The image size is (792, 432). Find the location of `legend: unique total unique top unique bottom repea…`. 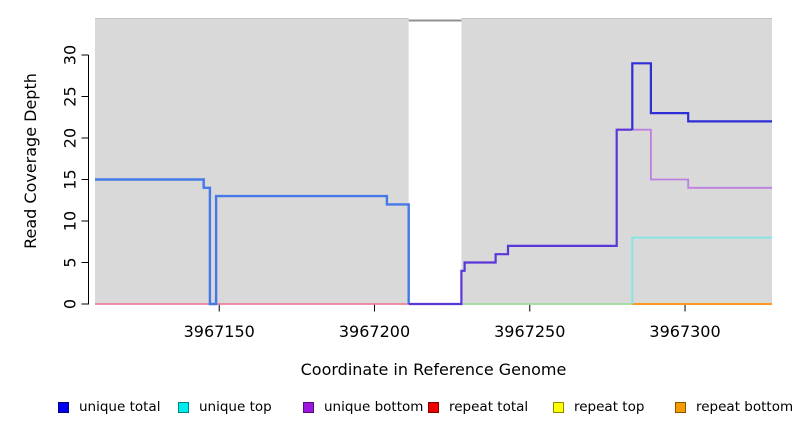

legend: unique total unique top unique bottom repea… is located at coordinates (396, 407).